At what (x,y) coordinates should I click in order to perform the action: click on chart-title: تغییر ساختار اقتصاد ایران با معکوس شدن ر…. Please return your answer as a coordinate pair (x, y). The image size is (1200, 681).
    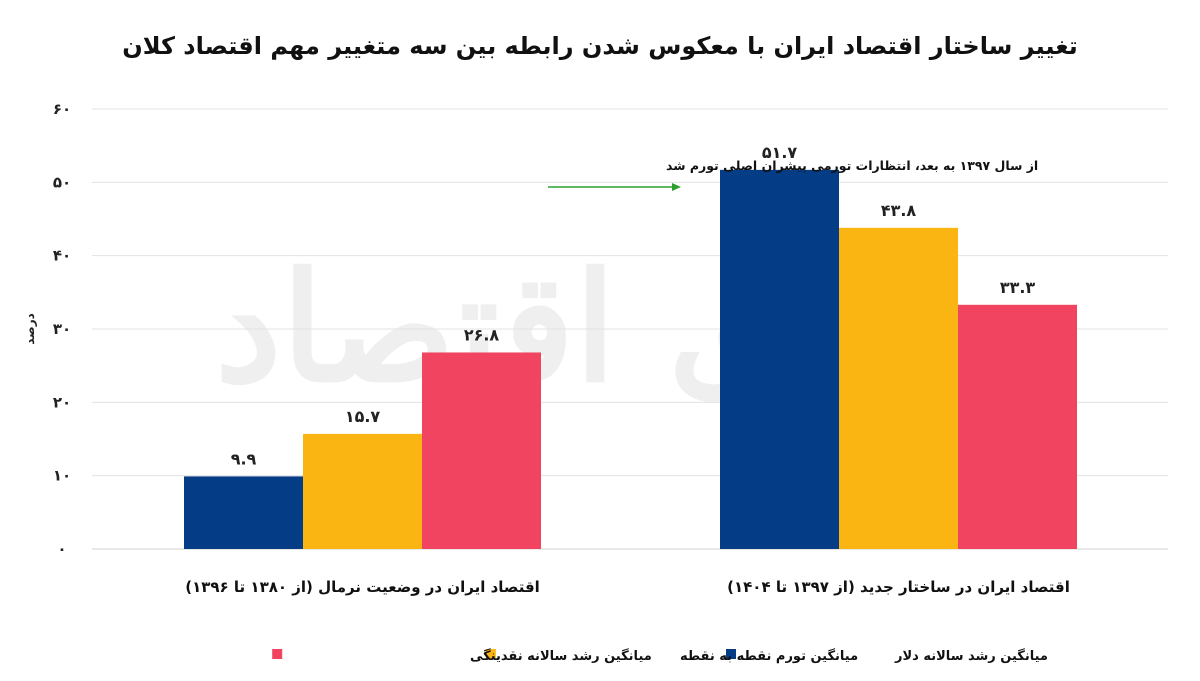
    Looking at the image, I should click on (600, 46).